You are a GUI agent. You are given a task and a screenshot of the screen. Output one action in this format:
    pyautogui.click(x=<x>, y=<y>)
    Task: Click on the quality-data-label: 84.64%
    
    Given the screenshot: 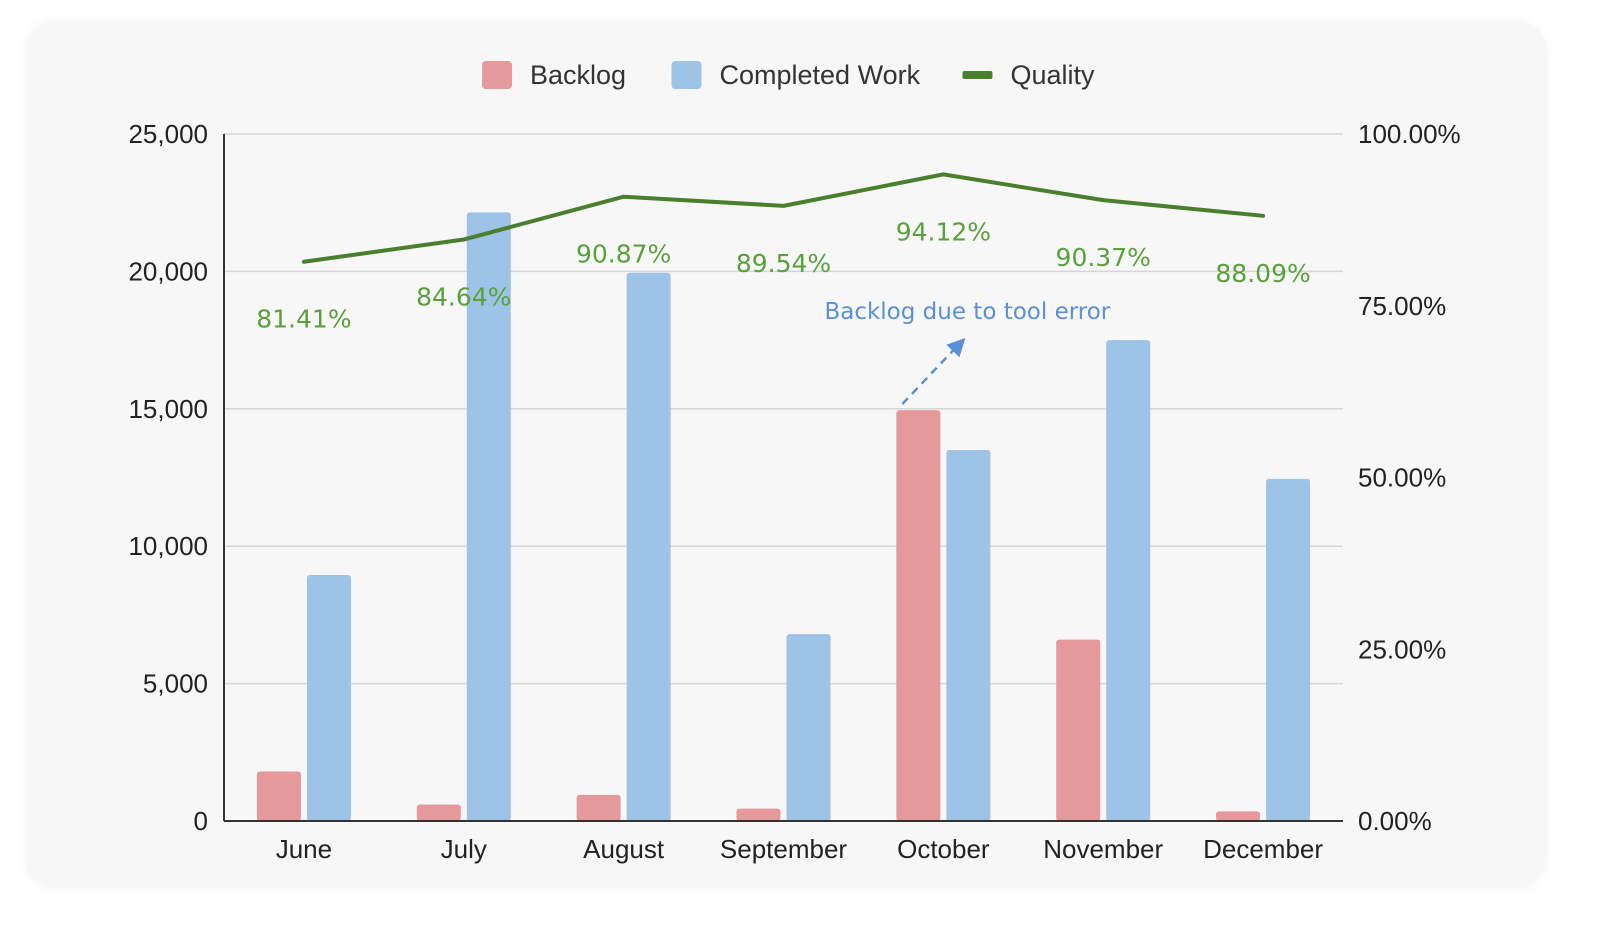 What is the action you would take?
    pyautogui.click(x=463, y=297)
    